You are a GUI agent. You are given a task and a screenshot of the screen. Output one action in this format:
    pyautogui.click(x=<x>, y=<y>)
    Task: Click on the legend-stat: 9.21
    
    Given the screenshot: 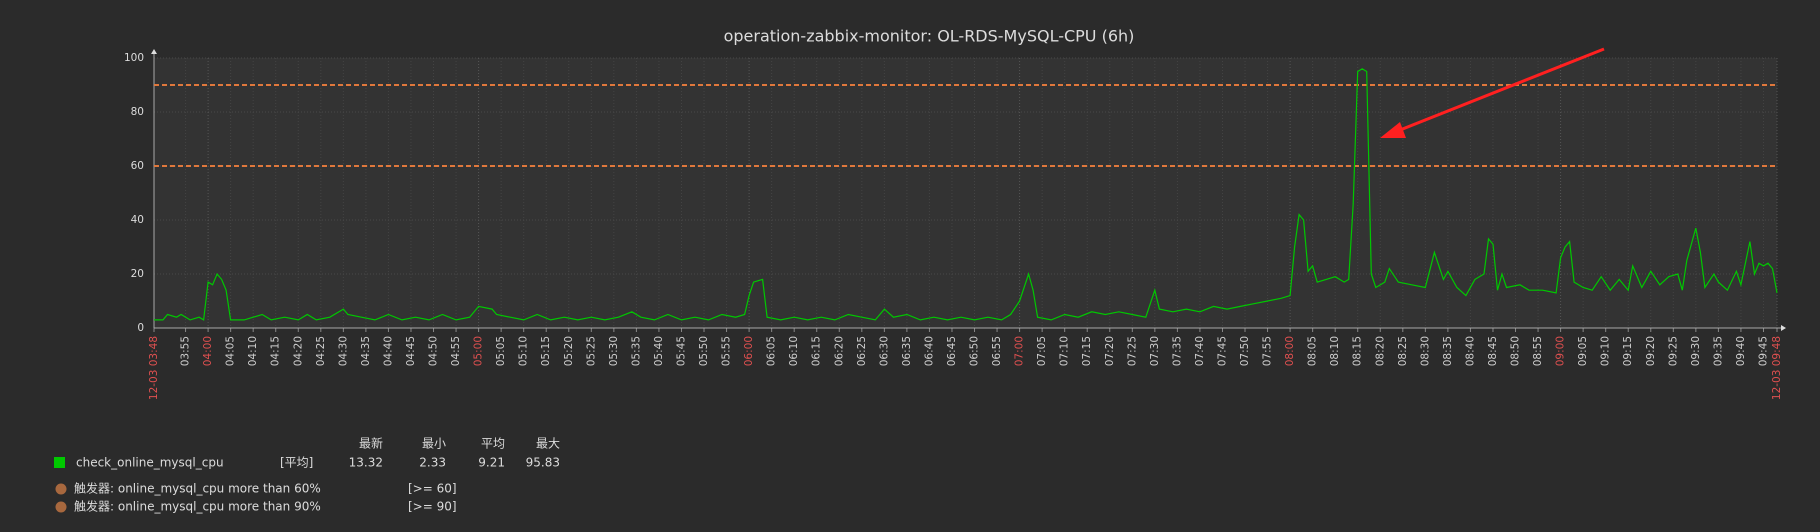 What is the action you would take?
    pyautogui.click(x=491, y=463)
    